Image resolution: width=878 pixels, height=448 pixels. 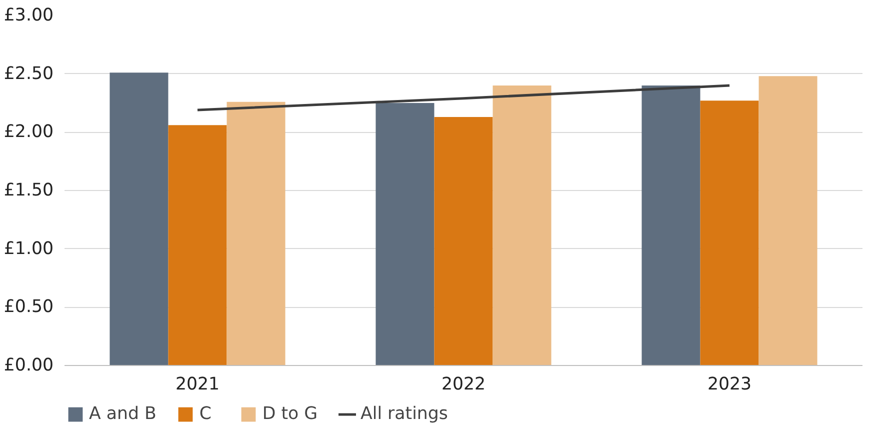 What do you see at coordinates (29, 16) in the screenshot?
I see `y-tick-label: £3.00` at bounding box center [29, 16].